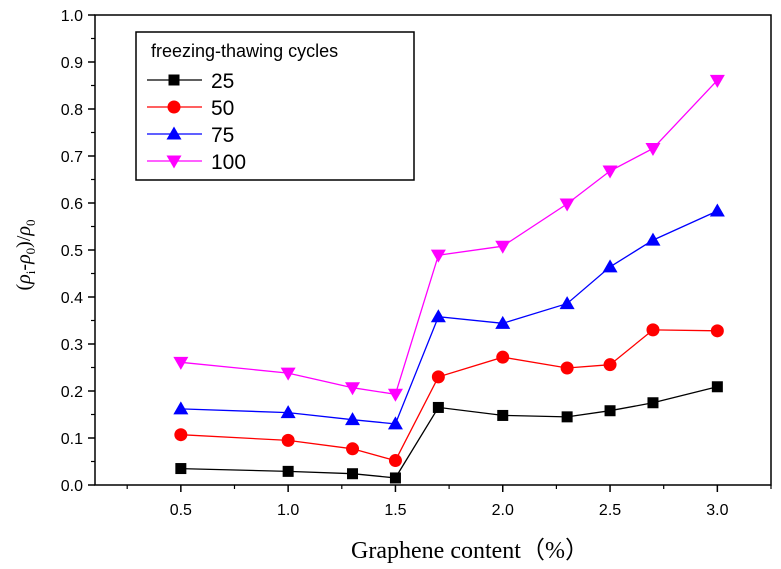 The image size is (781, 569). Describe the element at coordinates (470, 551) in the screenshot. I see `x-axis-title: Graphene content（%）` at that location.